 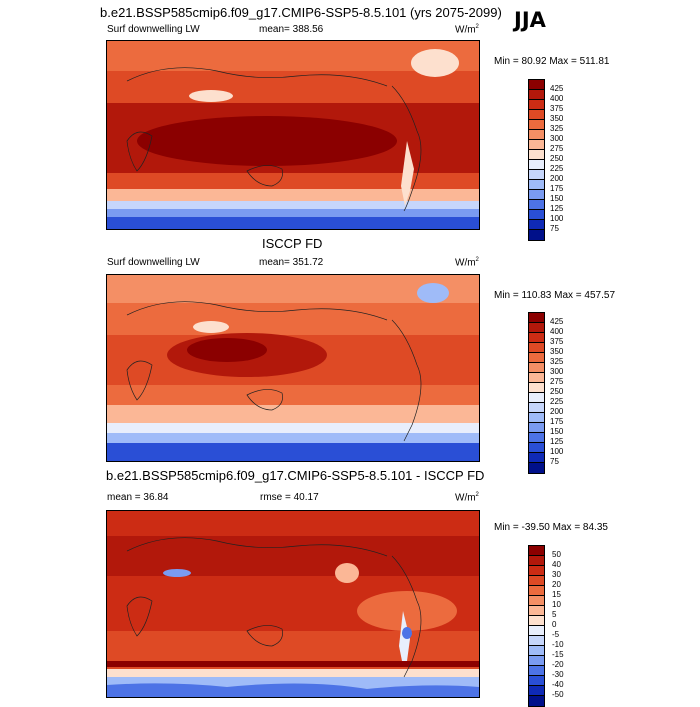 I want to click on panel1-unit-label: W/m2, so click(x=467, y=30).